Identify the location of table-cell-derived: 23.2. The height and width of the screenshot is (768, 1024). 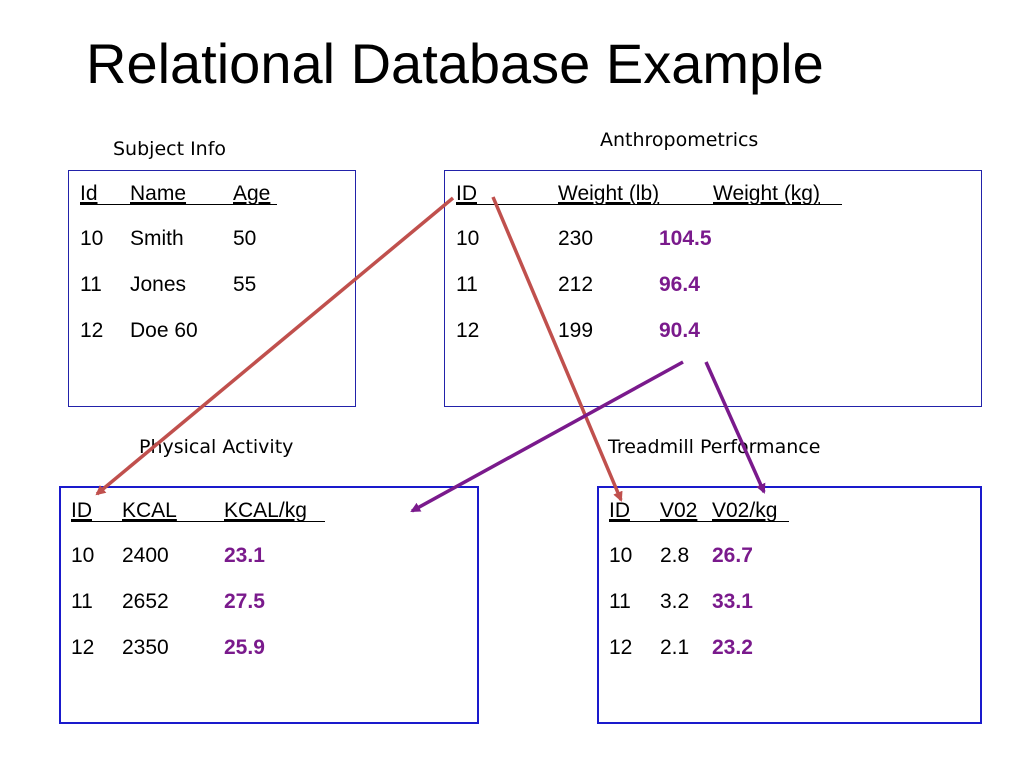
(732, 647).